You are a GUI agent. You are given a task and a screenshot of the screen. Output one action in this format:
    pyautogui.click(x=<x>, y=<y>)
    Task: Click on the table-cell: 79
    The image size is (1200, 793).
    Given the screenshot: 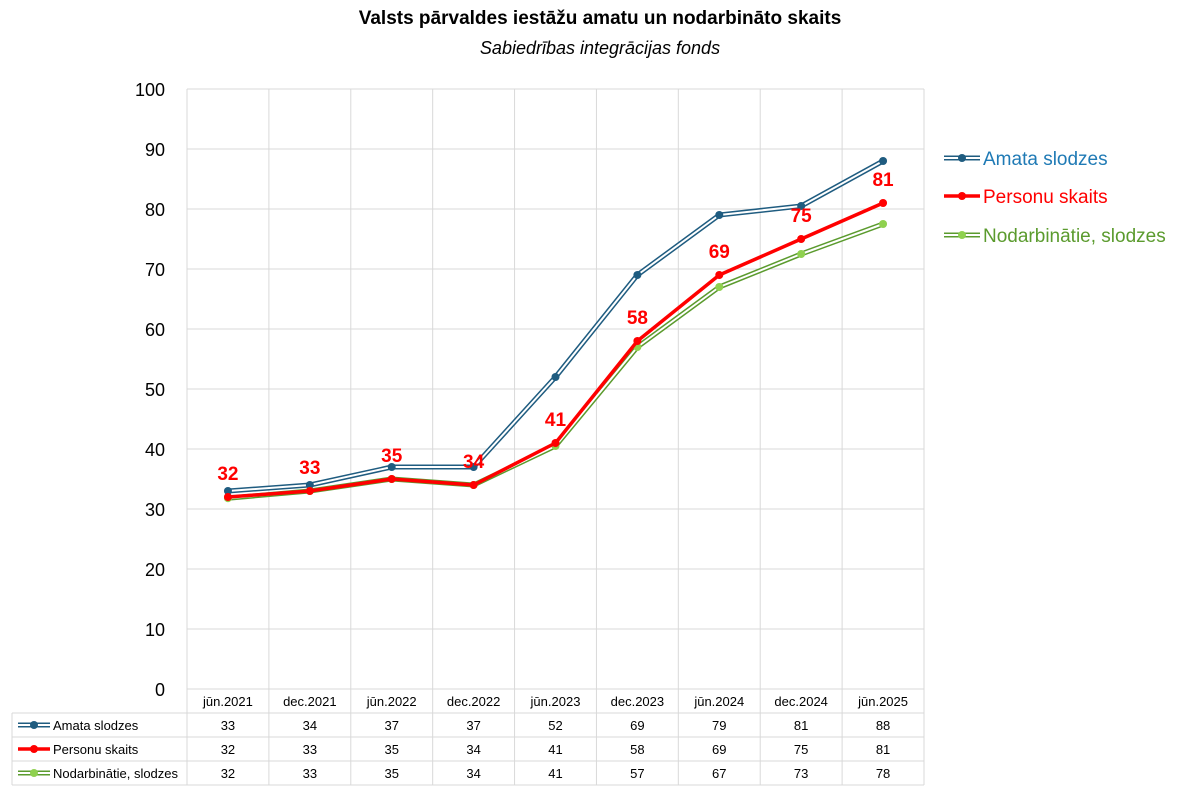 What is the action you would take?
    pyautogui.click(x=719, y=725)
    